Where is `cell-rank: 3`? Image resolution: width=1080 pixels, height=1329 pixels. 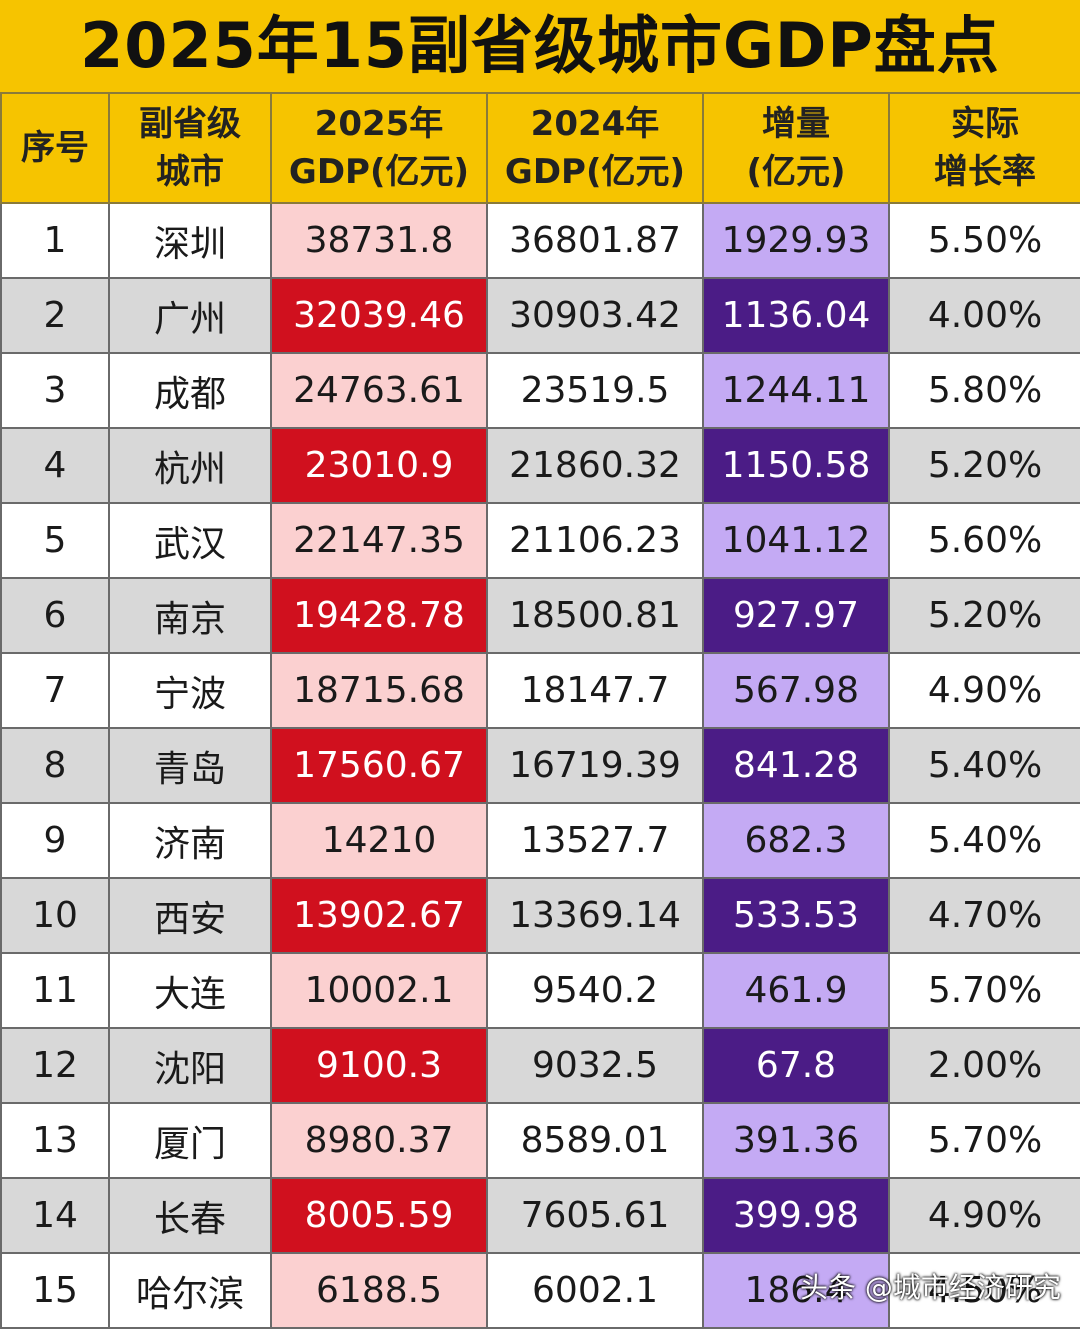
cell-rank: 3 is located at coordinates (55, 390).